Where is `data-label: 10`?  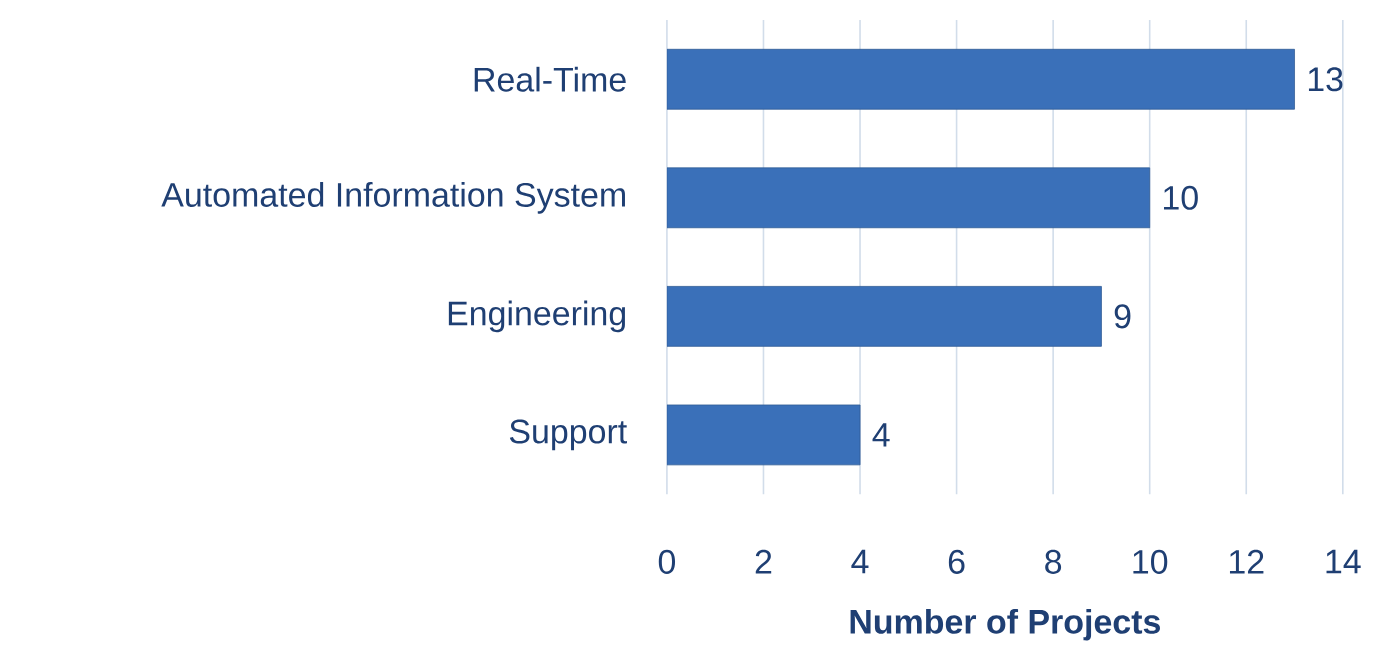 data-label: 10 is located at coordinates (1181, 197).